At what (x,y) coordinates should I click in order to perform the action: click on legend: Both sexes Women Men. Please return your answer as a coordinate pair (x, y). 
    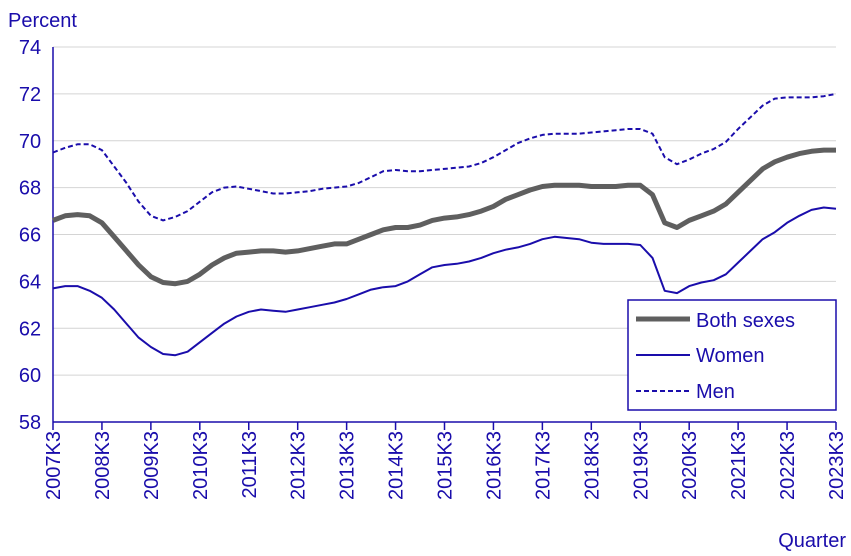
    Looking at the image, I should click on (732, 355).